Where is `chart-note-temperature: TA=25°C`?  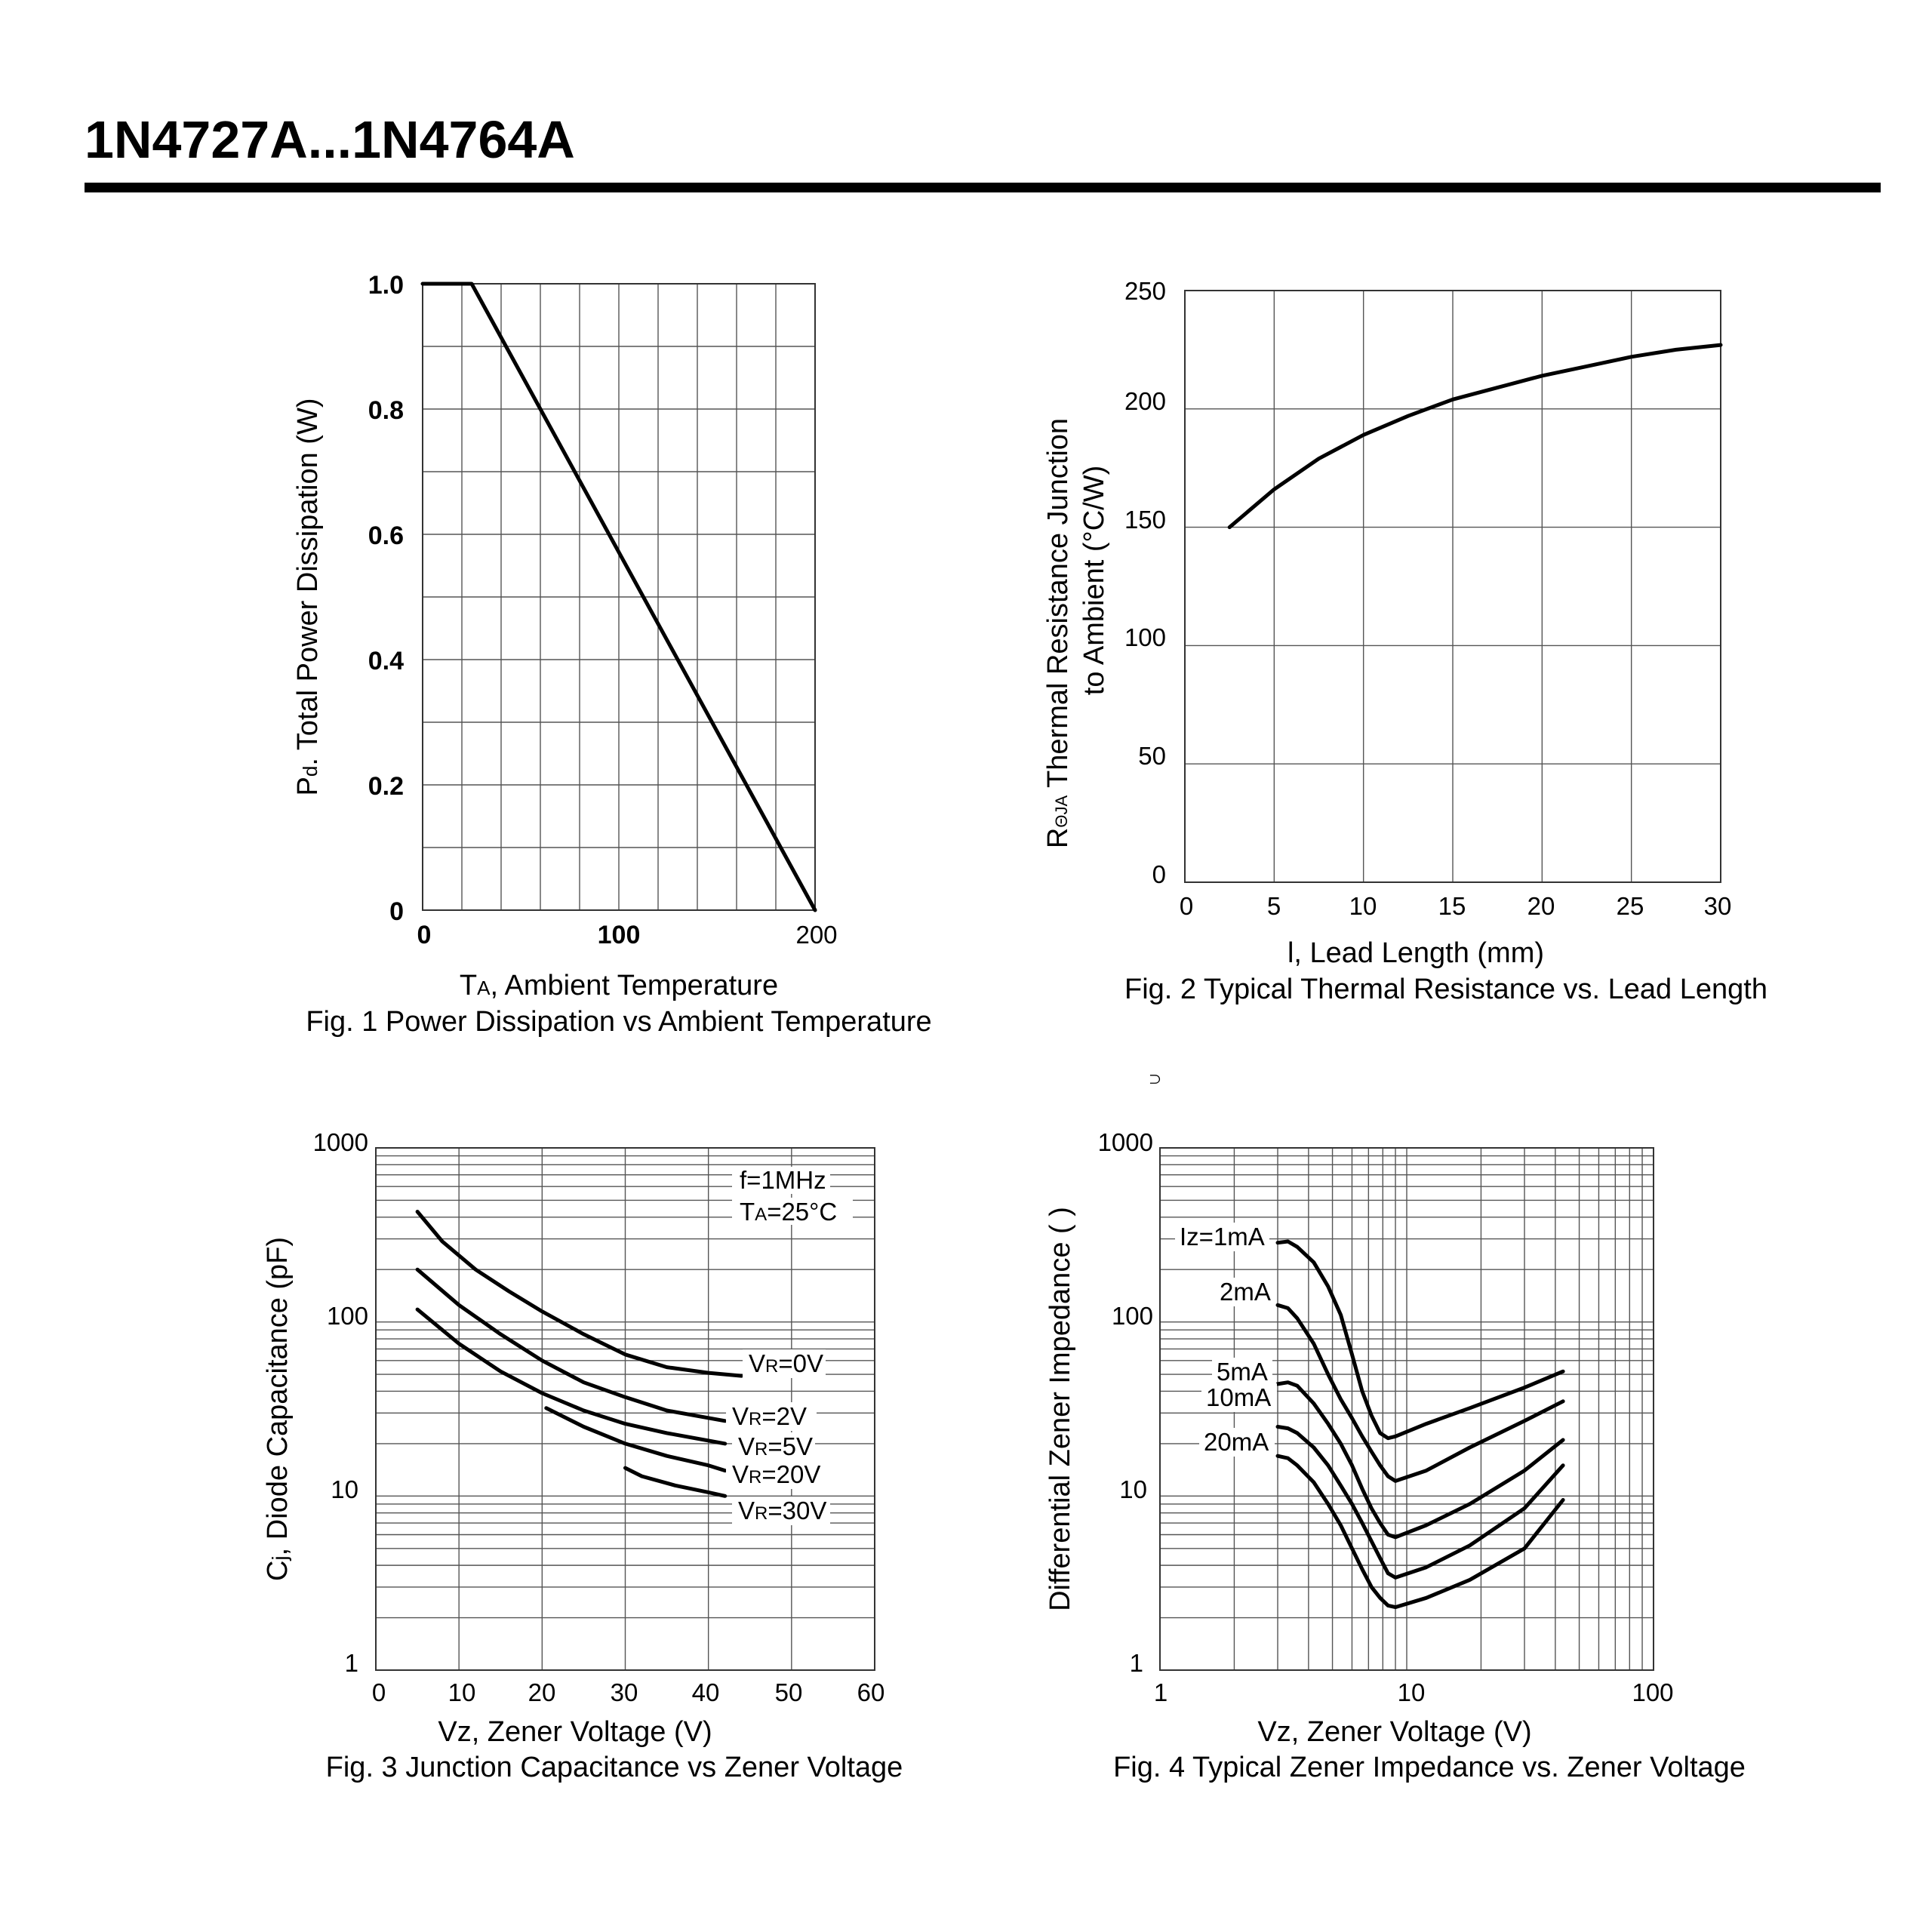
chart-note-temperature: TA=25°C is located at coordinates (788, 1212).